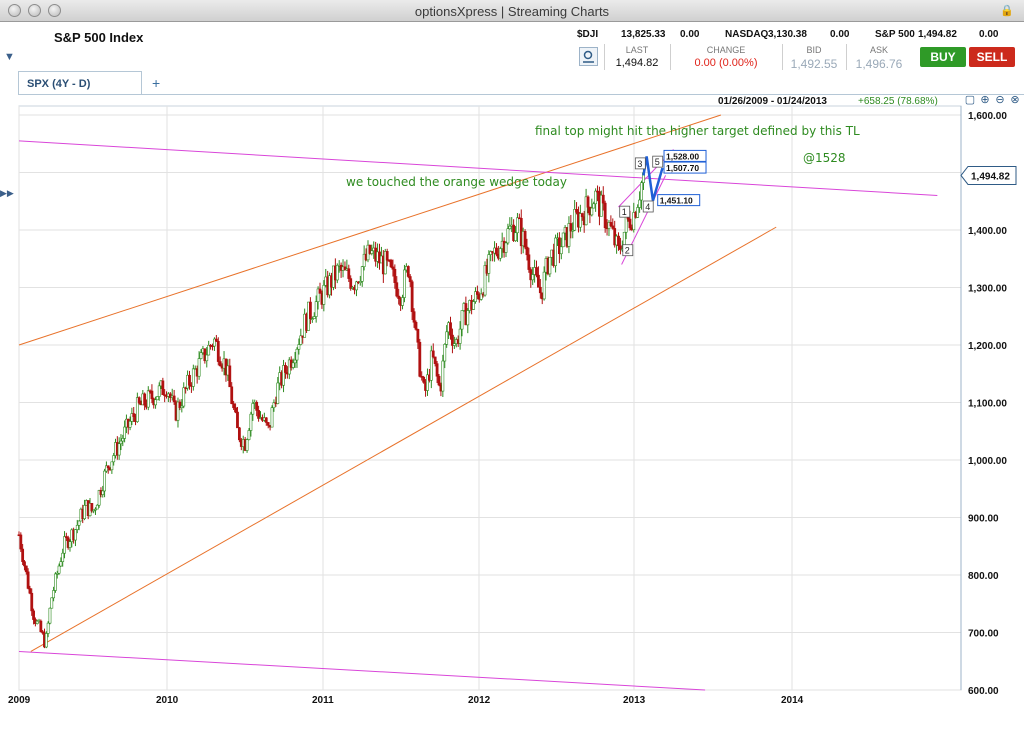 This screenshot has height=729, width=1024. What do you see at coordinates (647, 207) in the screenshot?
I see `wave-label: 4` at bounding box center [647, 207].